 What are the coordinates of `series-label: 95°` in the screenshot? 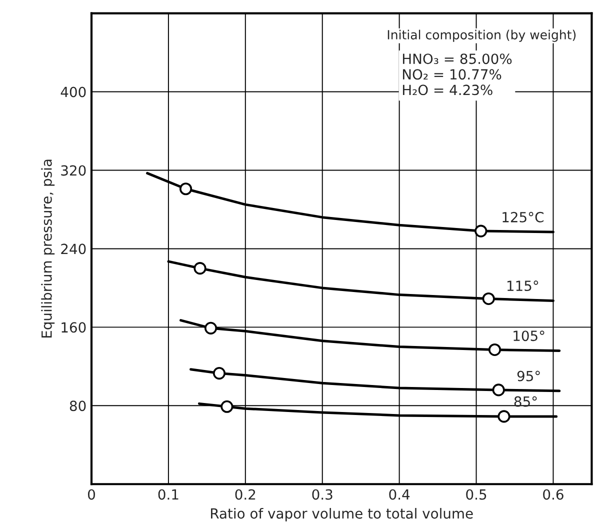 It's located at (528, 376).